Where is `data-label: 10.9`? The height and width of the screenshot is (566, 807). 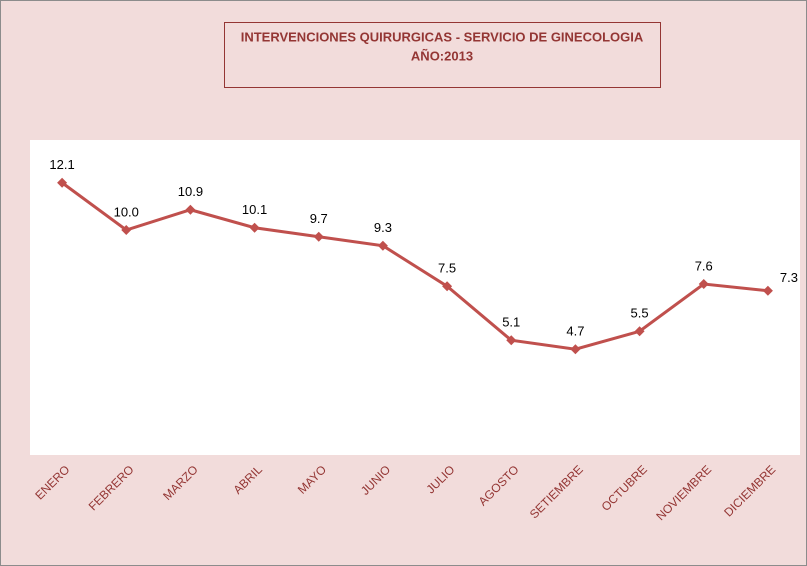
data-label: 10.9 is located at coordinates (190, 191).